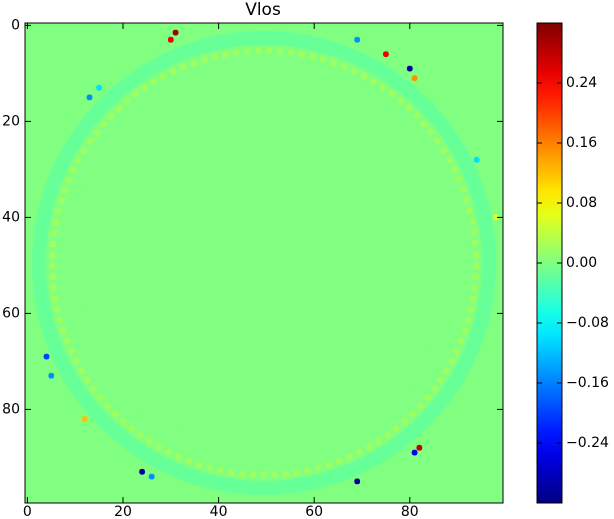 The height and width of the screenshot is (519, 614). I want to click on colorbar-tick-label: −0.16, so click(587, 383).